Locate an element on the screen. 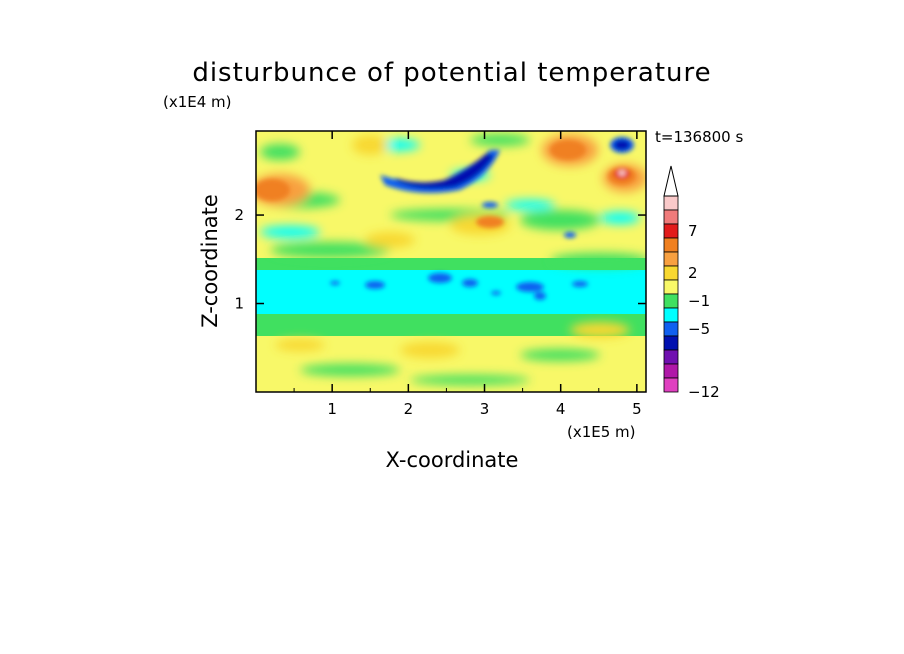 This screenshot has width=904, height=654. y-tick-label: 2 is located at coordinates (239, 215).